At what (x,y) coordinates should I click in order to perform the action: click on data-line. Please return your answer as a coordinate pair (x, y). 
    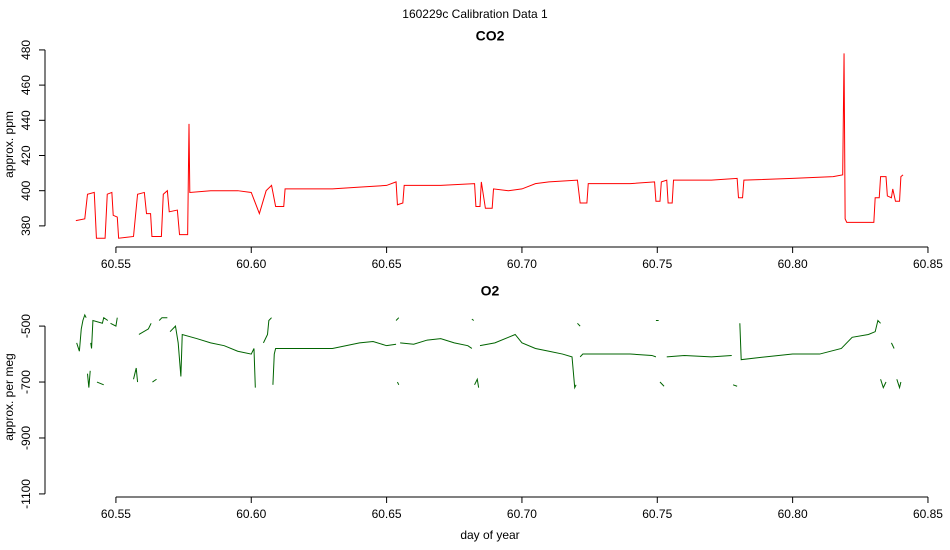
    Looking at the image, I should click on (489, 351).